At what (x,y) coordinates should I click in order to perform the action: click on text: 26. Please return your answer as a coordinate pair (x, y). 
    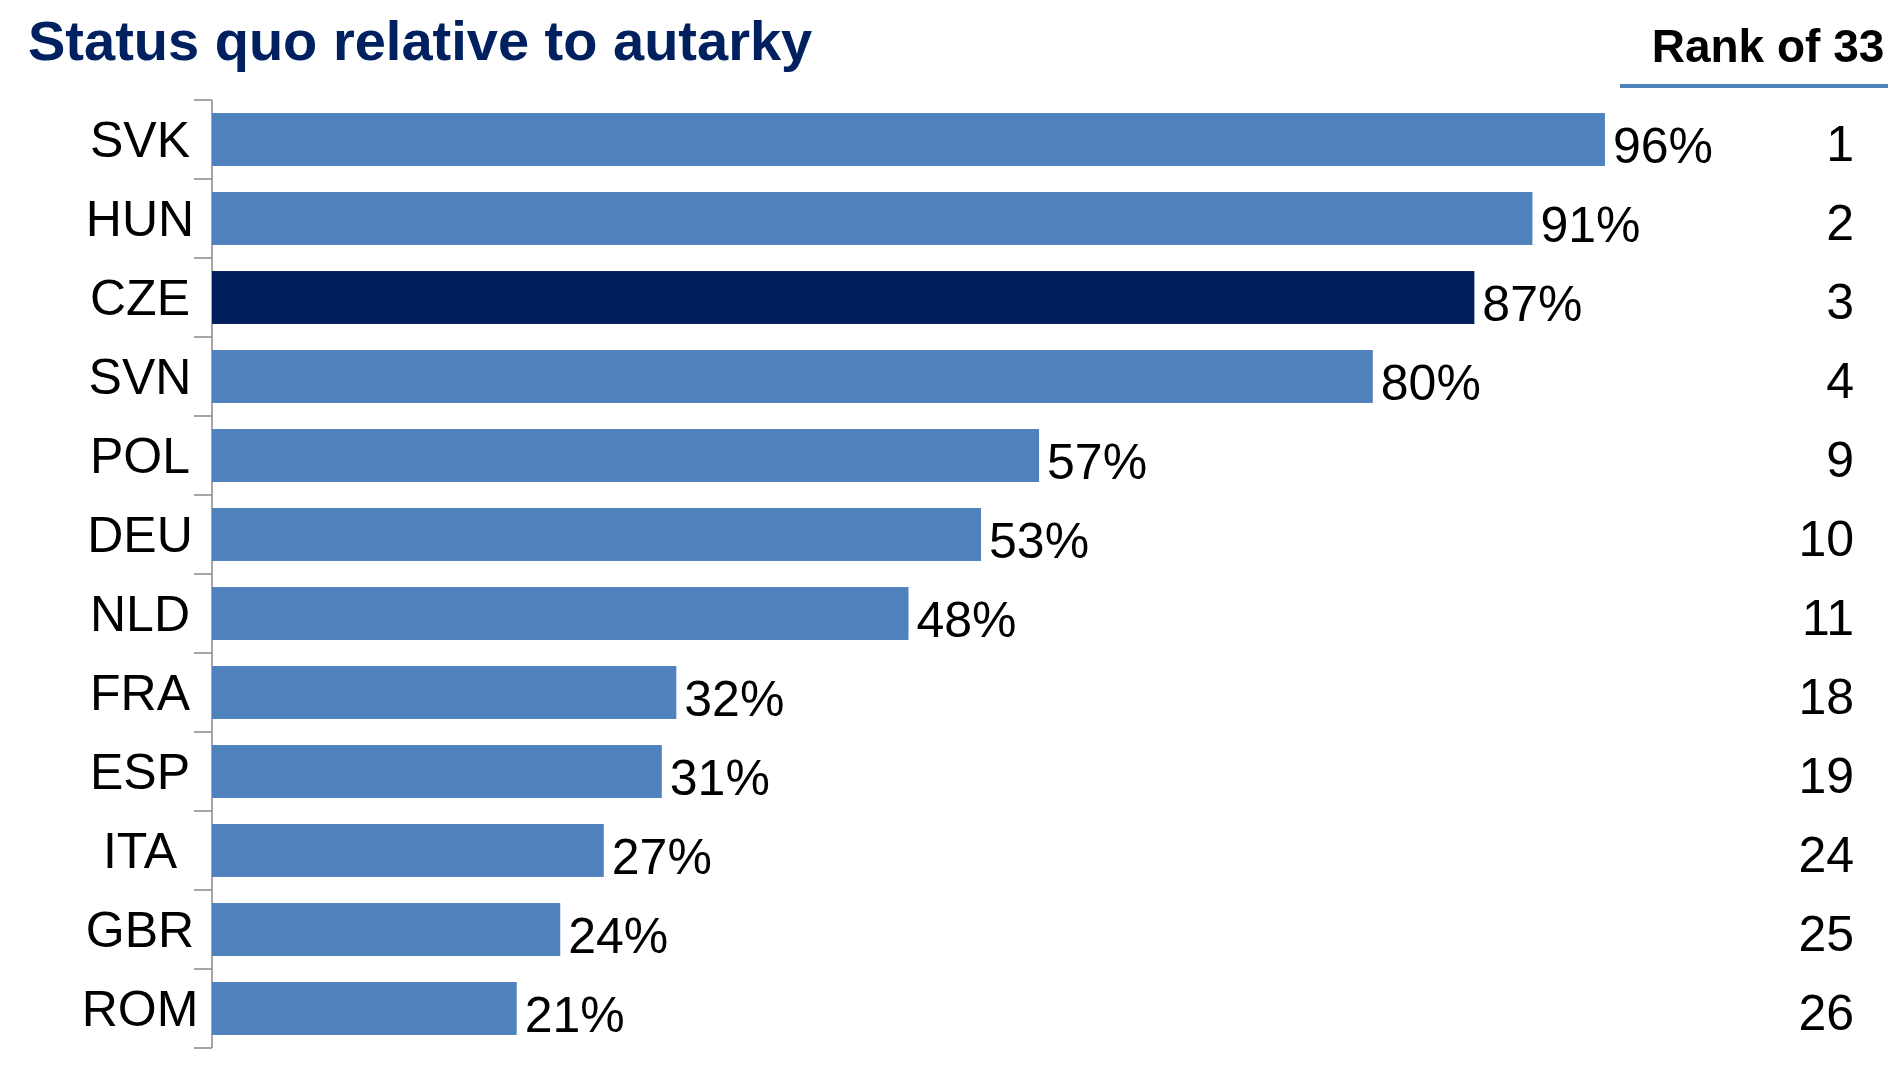
    Looking at the image, I should click on (1826, 1013).